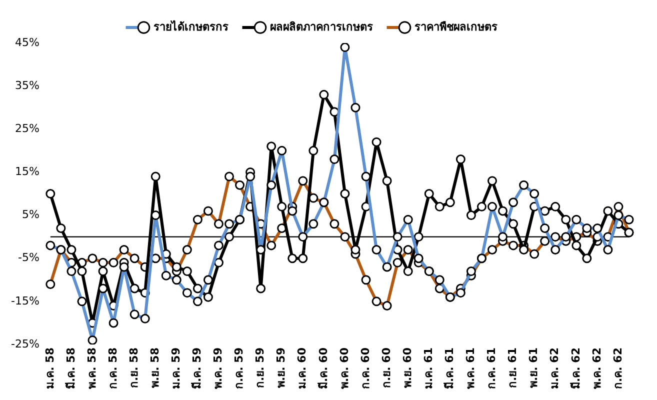 The height and width of the screenshot is (400, 657). I want to click on x-tick-label: ก.ย. 60, so click(386, 367).